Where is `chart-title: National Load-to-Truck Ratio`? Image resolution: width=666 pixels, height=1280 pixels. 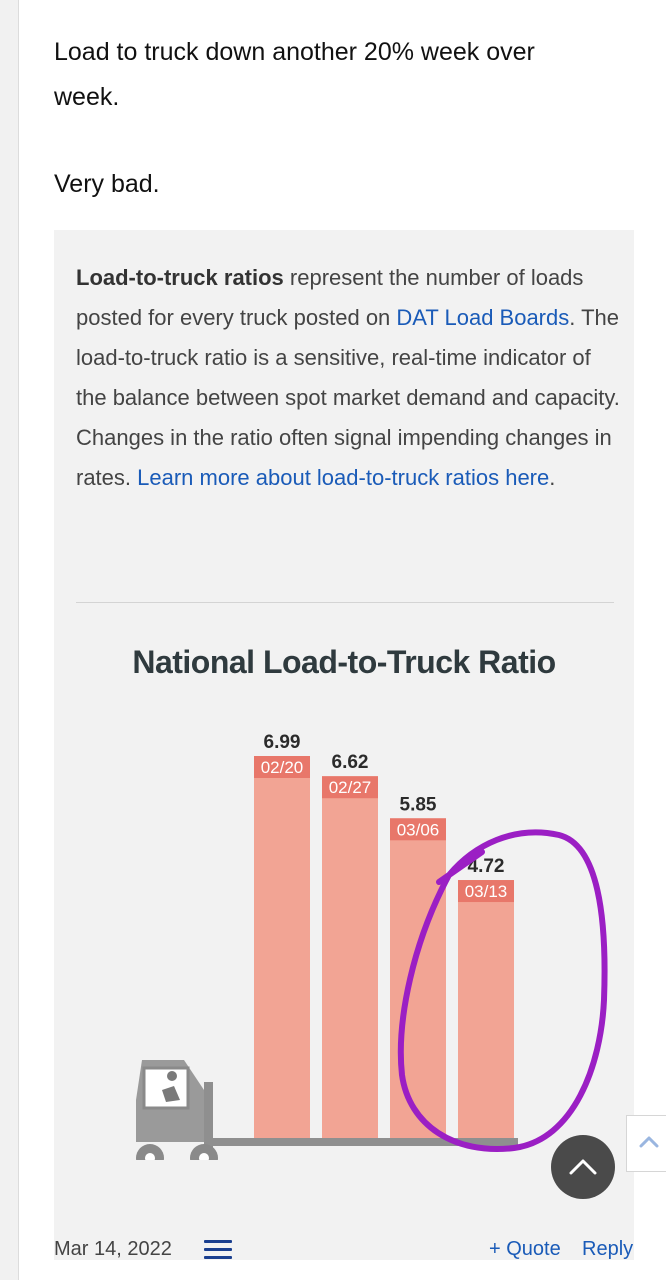
chart-title: National Load-to-Truck Ratio is located at coordinates (344, 662).